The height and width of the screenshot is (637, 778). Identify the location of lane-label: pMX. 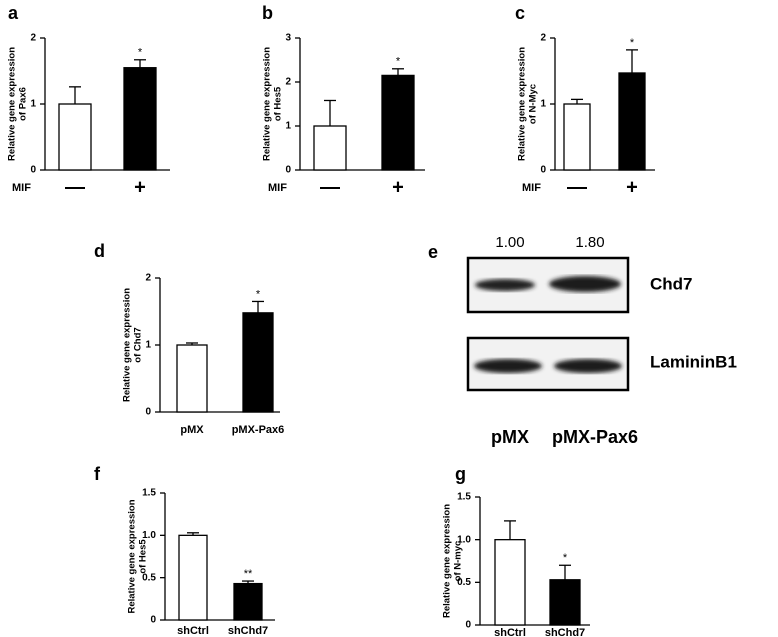
(510, 437).